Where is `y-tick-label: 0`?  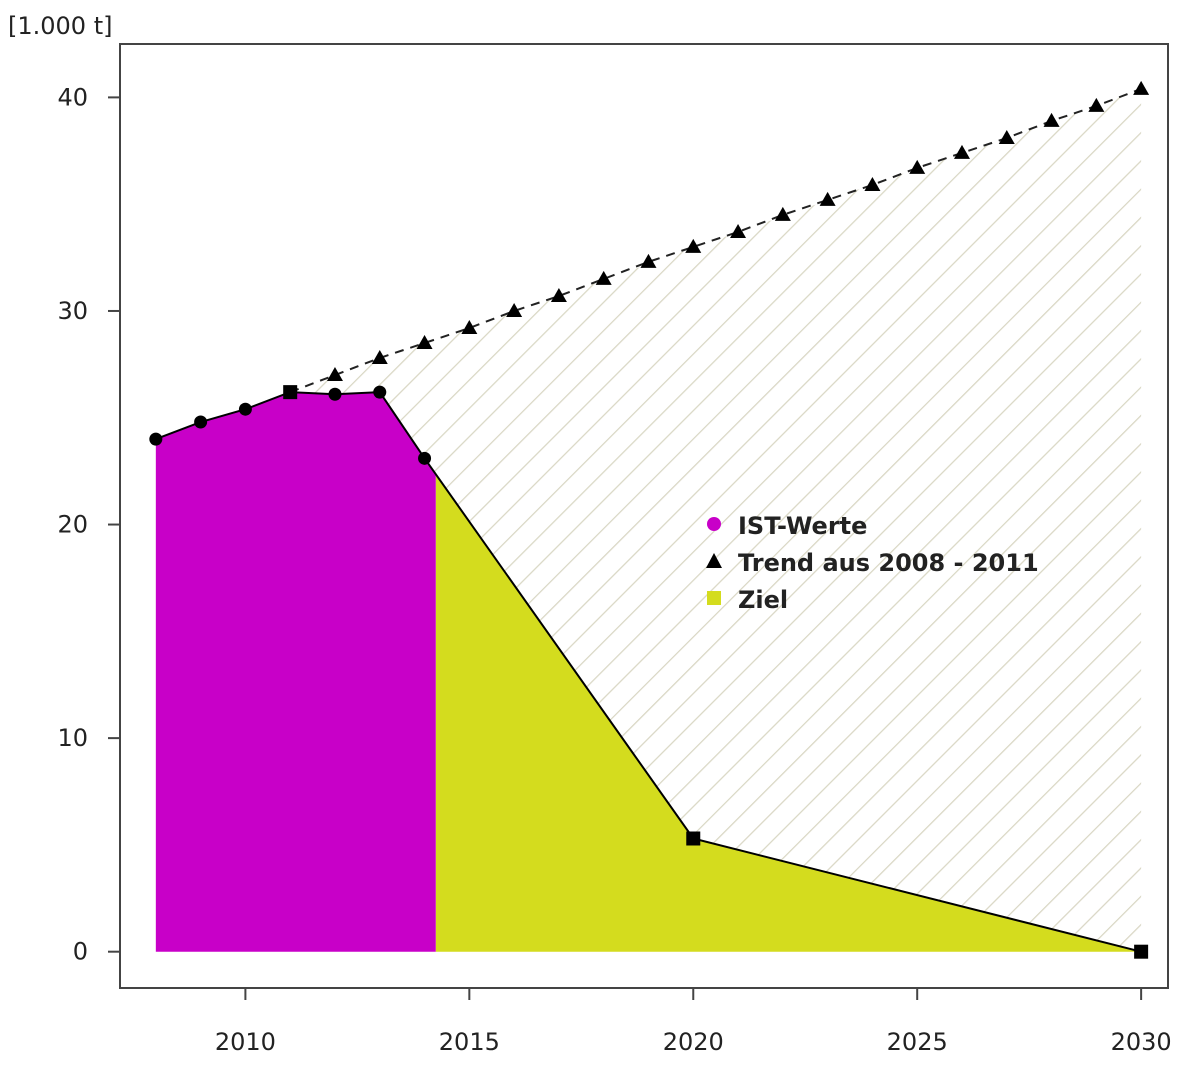
y-tick-label: 0 is located at coordinates (80, 952).